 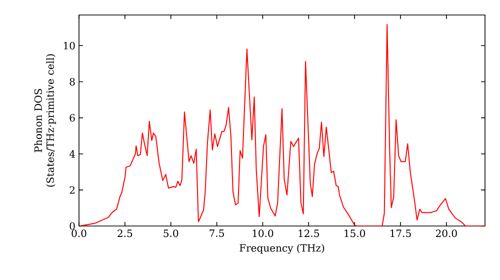 I want to click on y-tick-label: 4, so click(x=72, y=154).